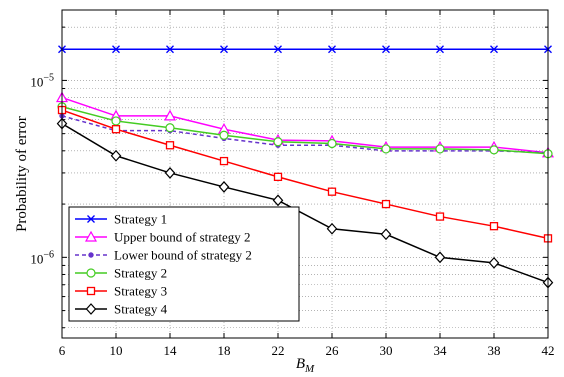 The height and width of the screenshot is (377, 564). I want to click on legend-entry: Strategy 3, so click(121, 291).